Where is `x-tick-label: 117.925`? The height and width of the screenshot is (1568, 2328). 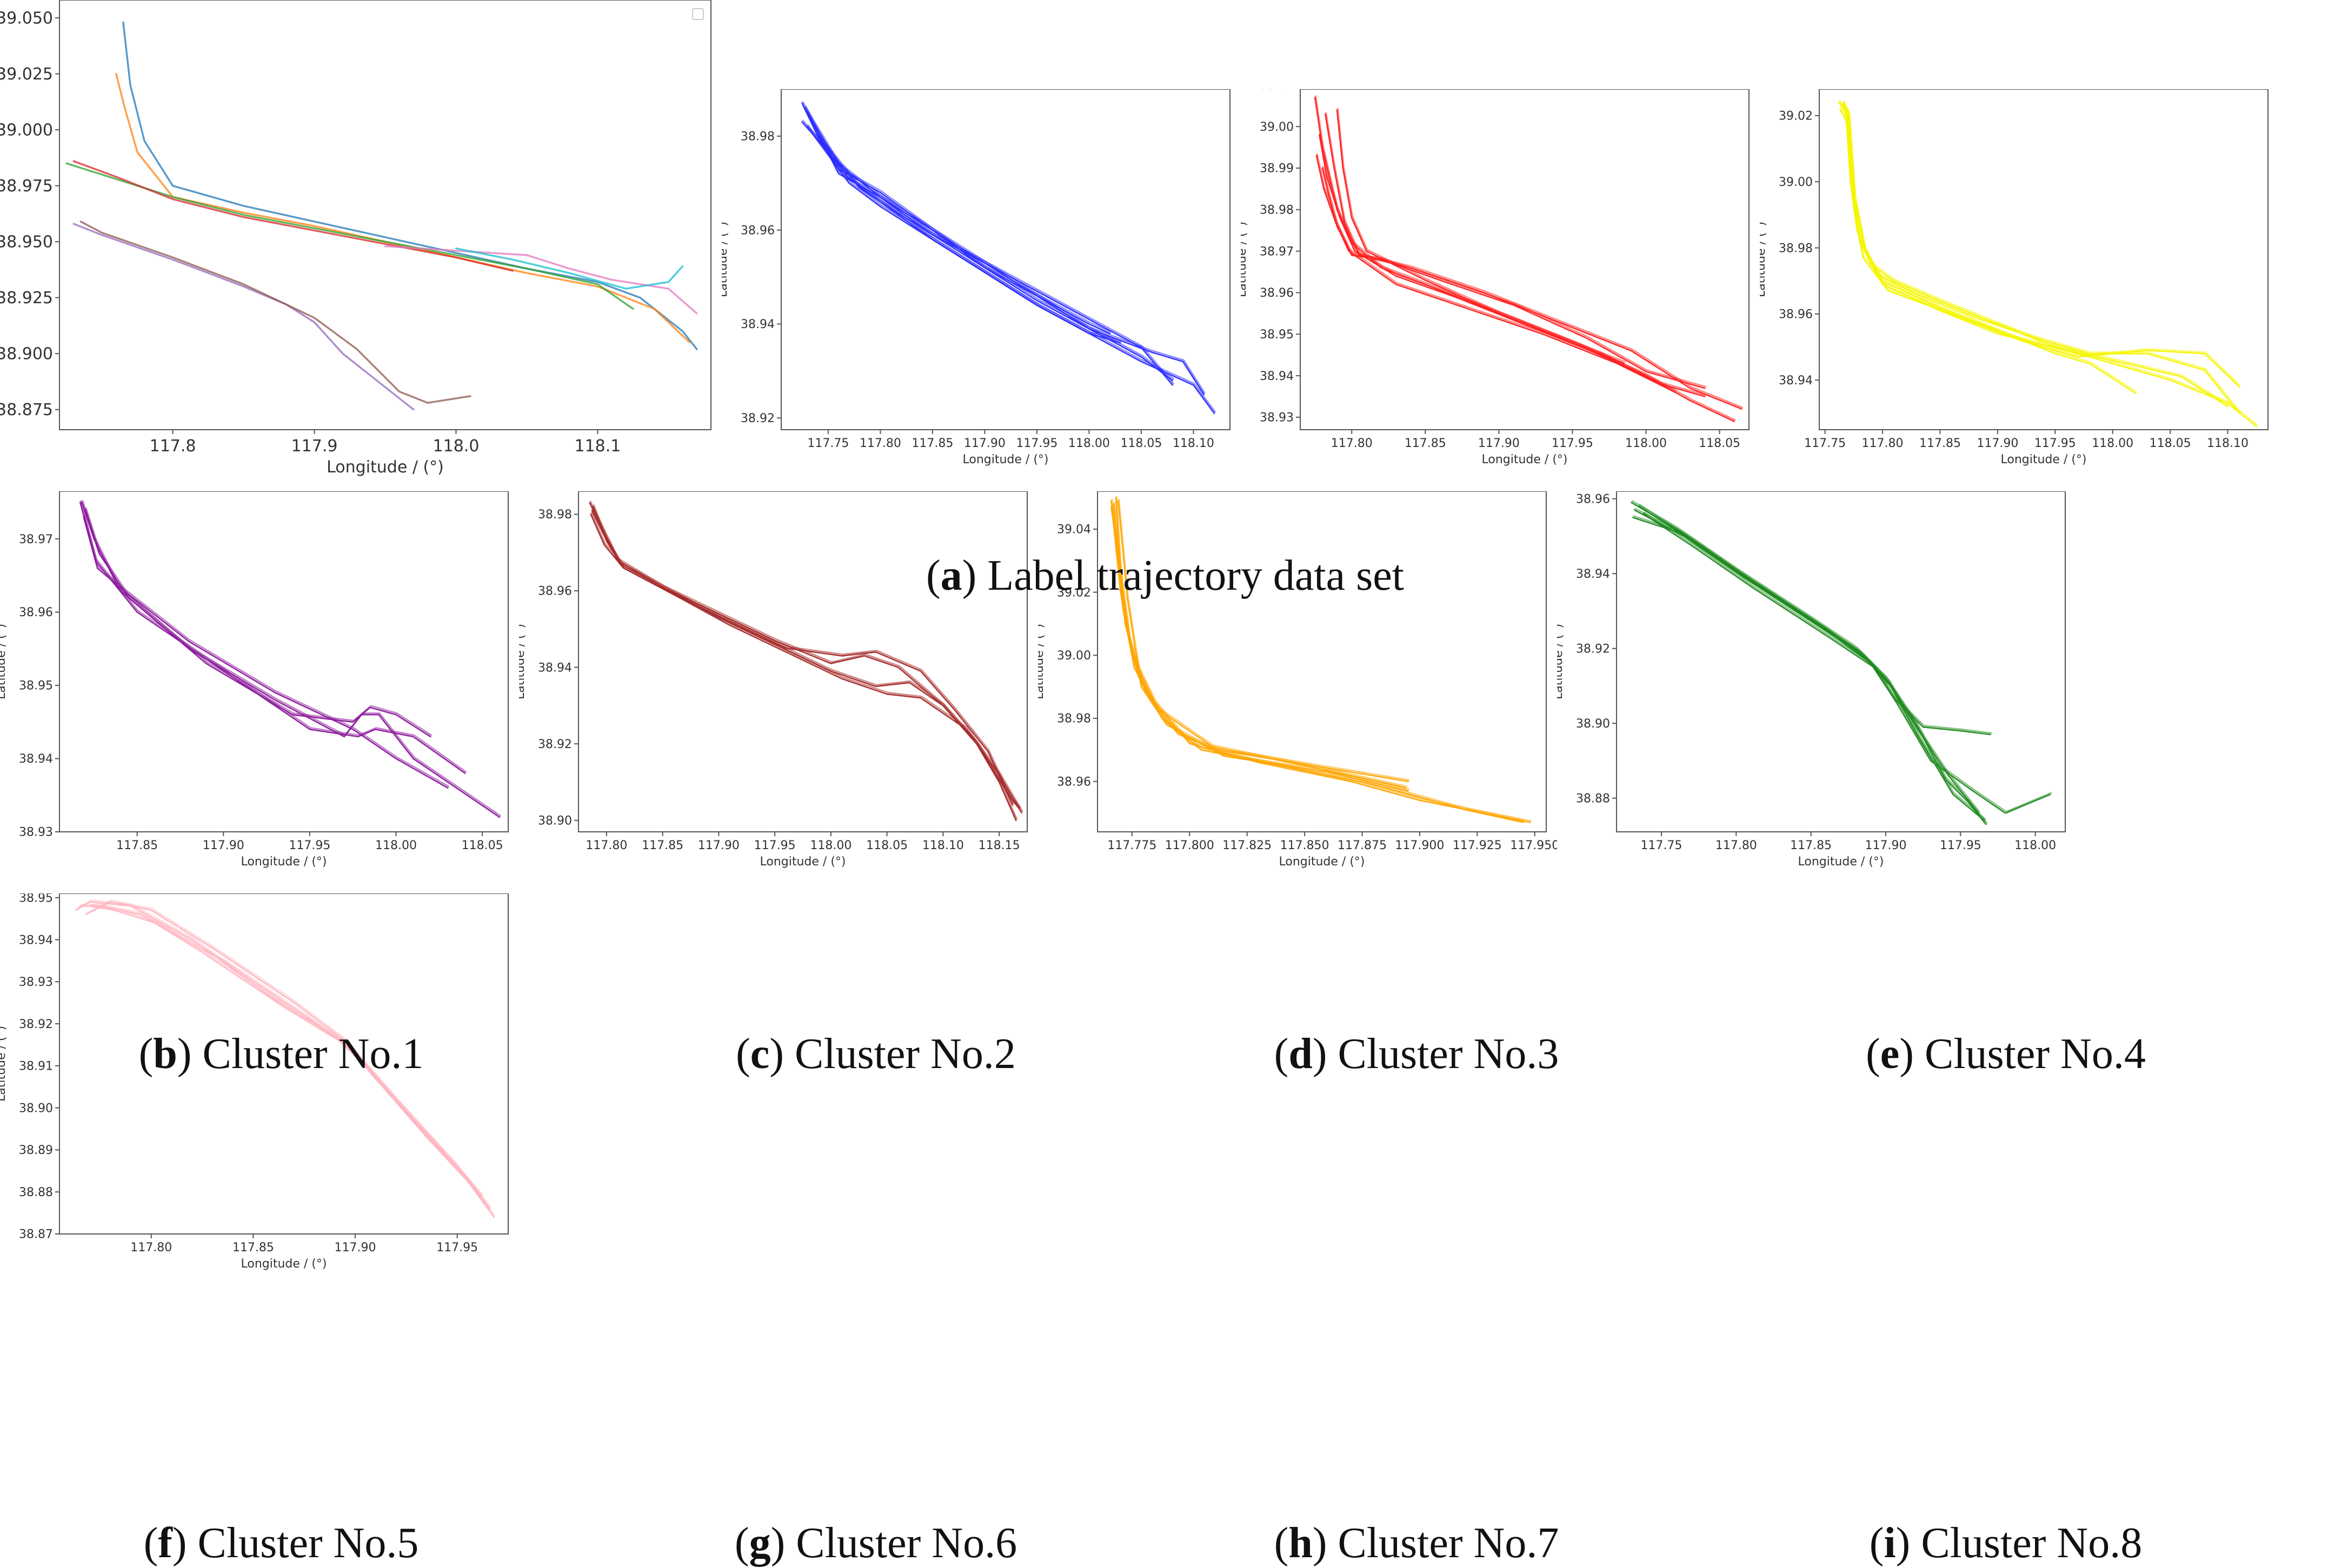 x-tick-label: 117.925 is located at coordinates (1478, 846).